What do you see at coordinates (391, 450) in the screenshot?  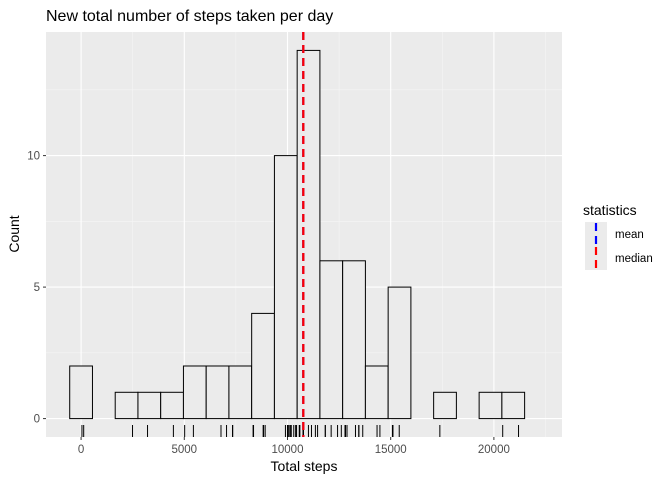 I see `x-tick-label: 15000` at bounding box center [391, 450].